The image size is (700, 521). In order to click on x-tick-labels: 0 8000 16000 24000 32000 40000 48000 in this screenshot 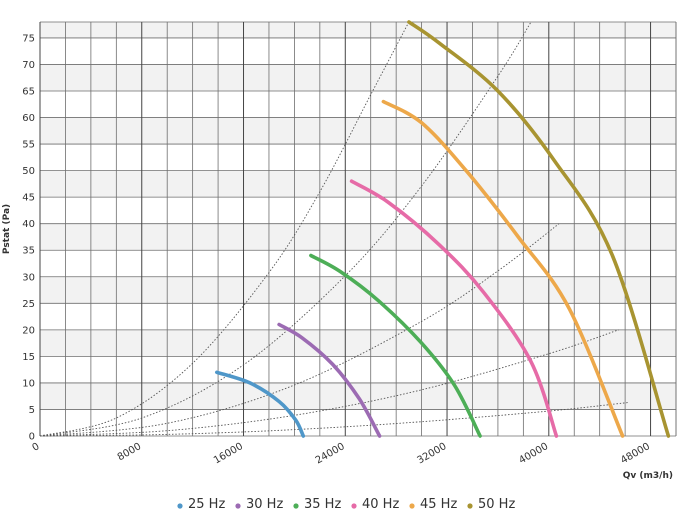, I will do `click(341, 453)`.